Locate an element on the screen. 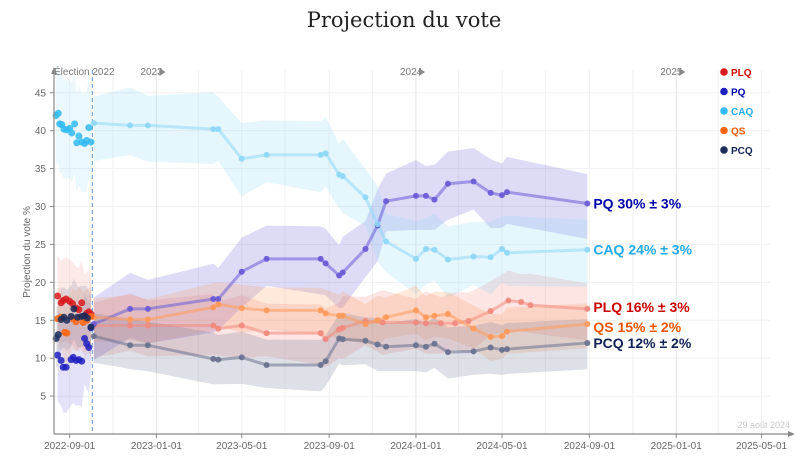  legend-item-qs: QS is located at coordinates (733, 131).